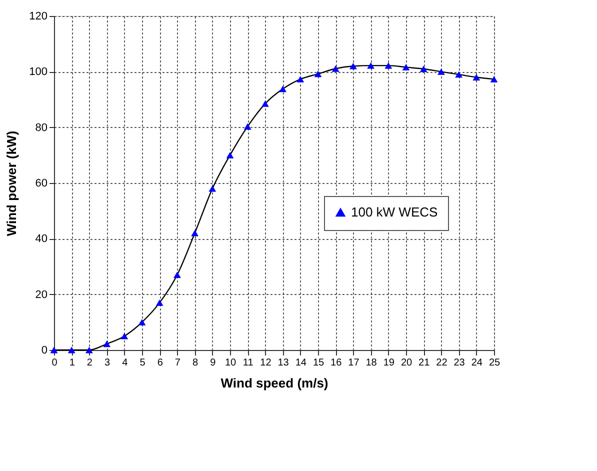 This screenshot has height=471, width=597. What do you see at coordinates (12, 183) in the screenshot?
I see `y-axis-title: Wind power (kW)` at bounding box center [12, 183].